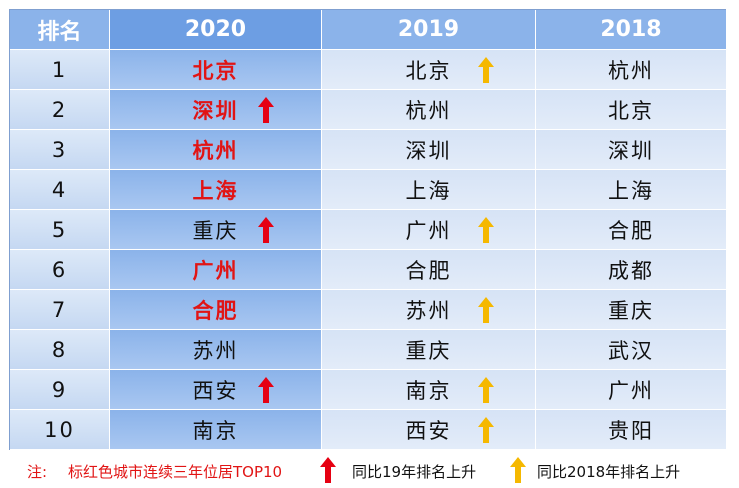 The image size is (739, 488). I want to click on city-2020-cell: 重庆, so click(216, 230).